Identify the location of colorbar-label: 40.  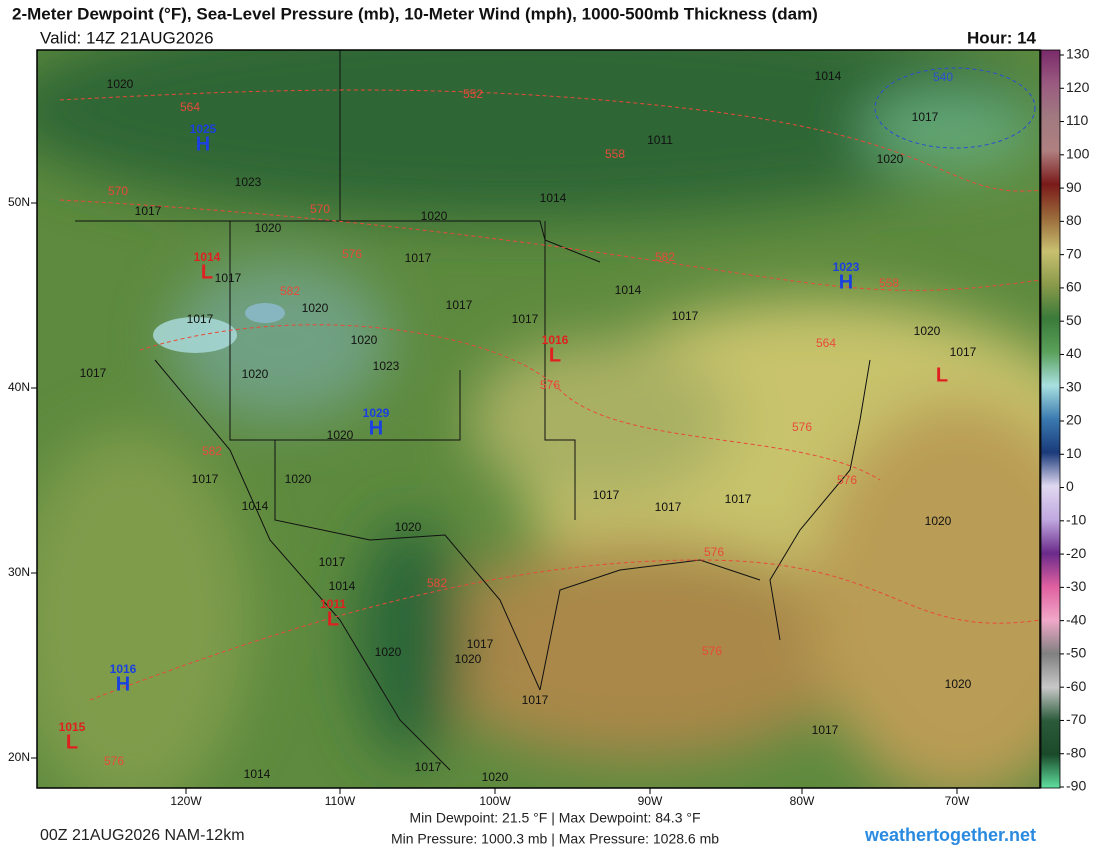
(1074, 353).